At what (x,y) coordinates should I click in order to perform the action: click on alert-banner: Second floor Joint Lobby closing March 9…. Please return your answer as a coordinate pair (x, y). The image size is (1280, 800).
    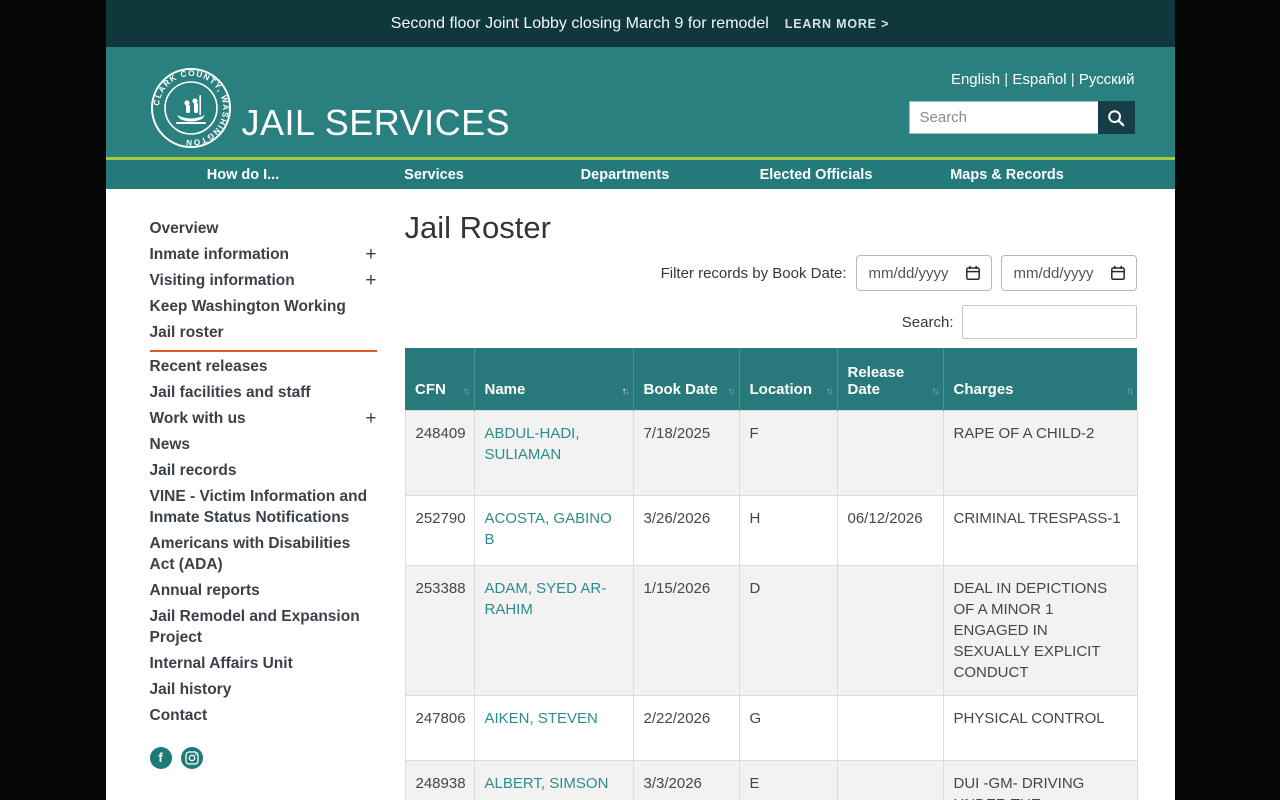
    Looking at the image, I should click on (640, 23).